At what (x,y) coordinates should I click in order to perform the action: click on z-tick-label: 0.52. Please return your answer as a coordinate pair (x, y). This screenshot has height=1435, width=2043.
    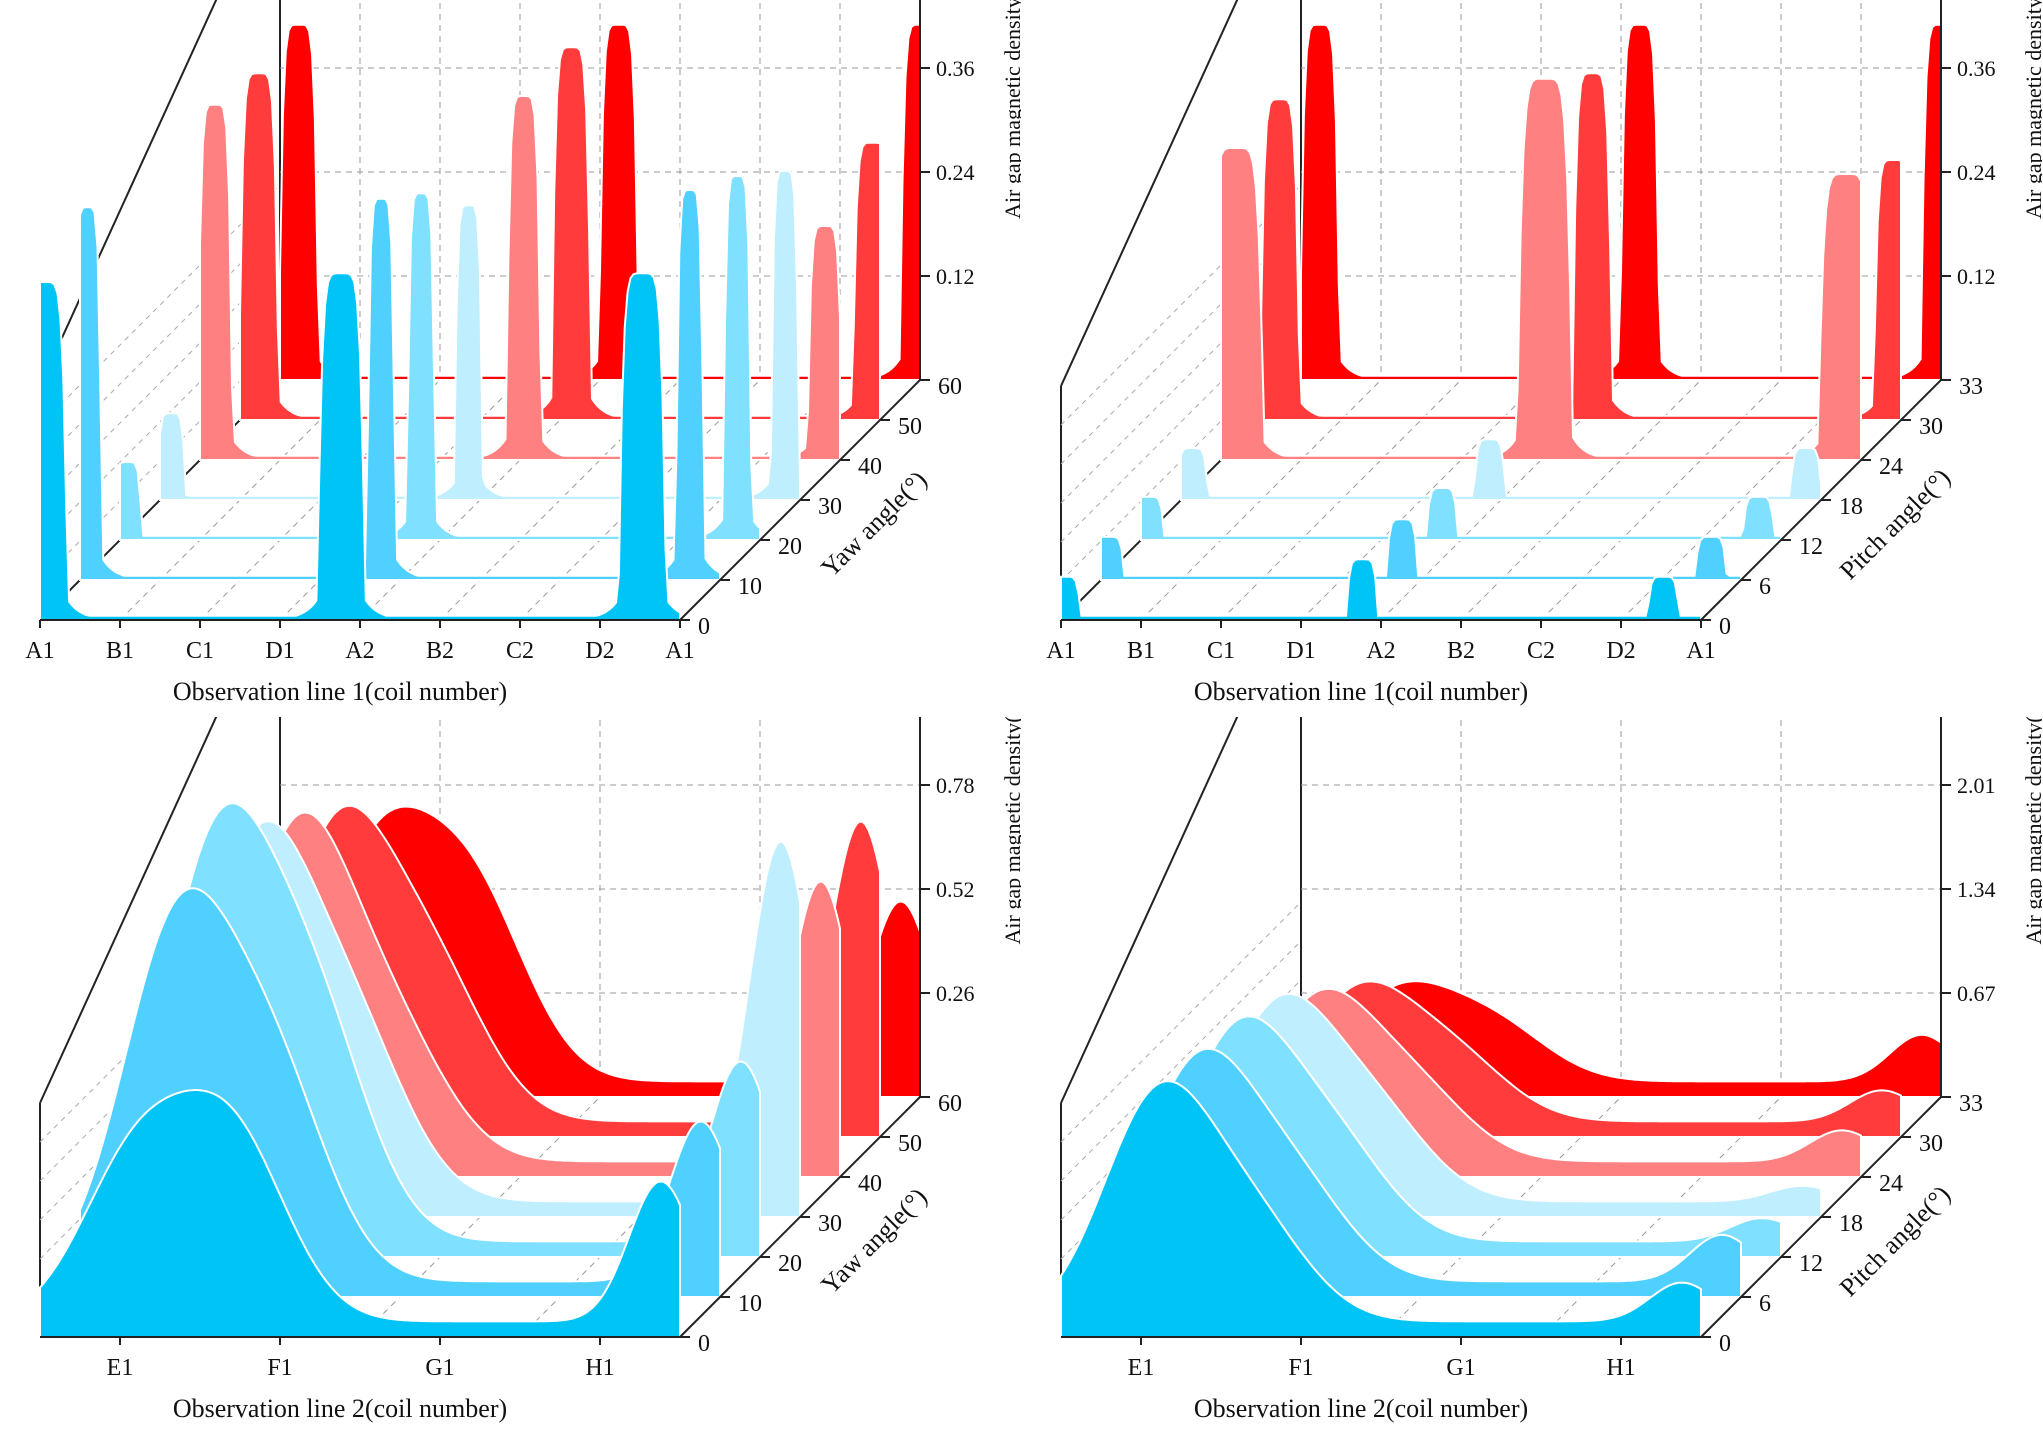
    Looking at the image, I should click on (955, 889).